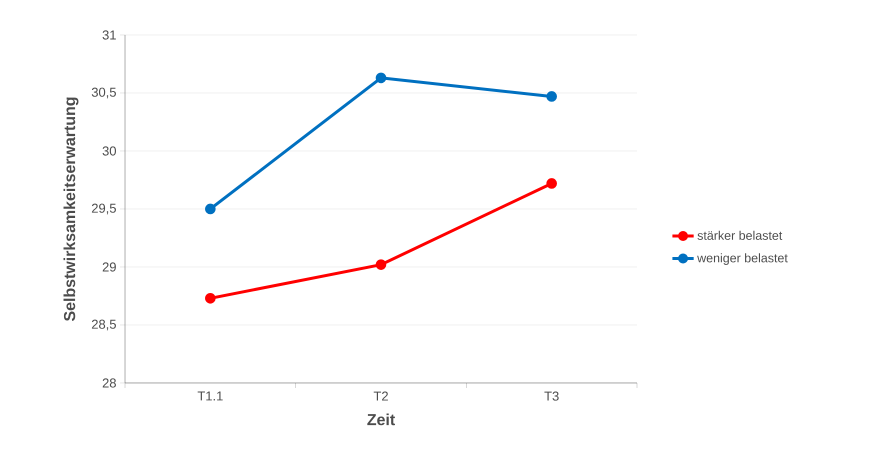  Describe the element at coordinates (104, 209) in the screenshot. I see `y-tick-label: 29,5` at that location.